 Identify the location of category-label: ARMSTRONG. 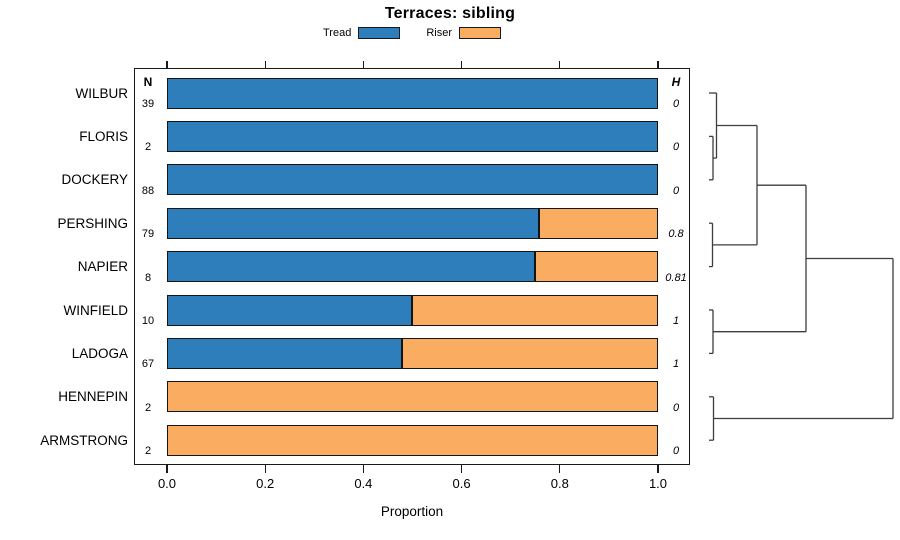
(84, 440).